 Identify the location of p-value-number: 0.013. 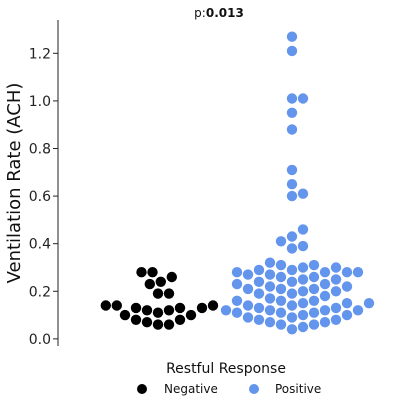
(225, 13).